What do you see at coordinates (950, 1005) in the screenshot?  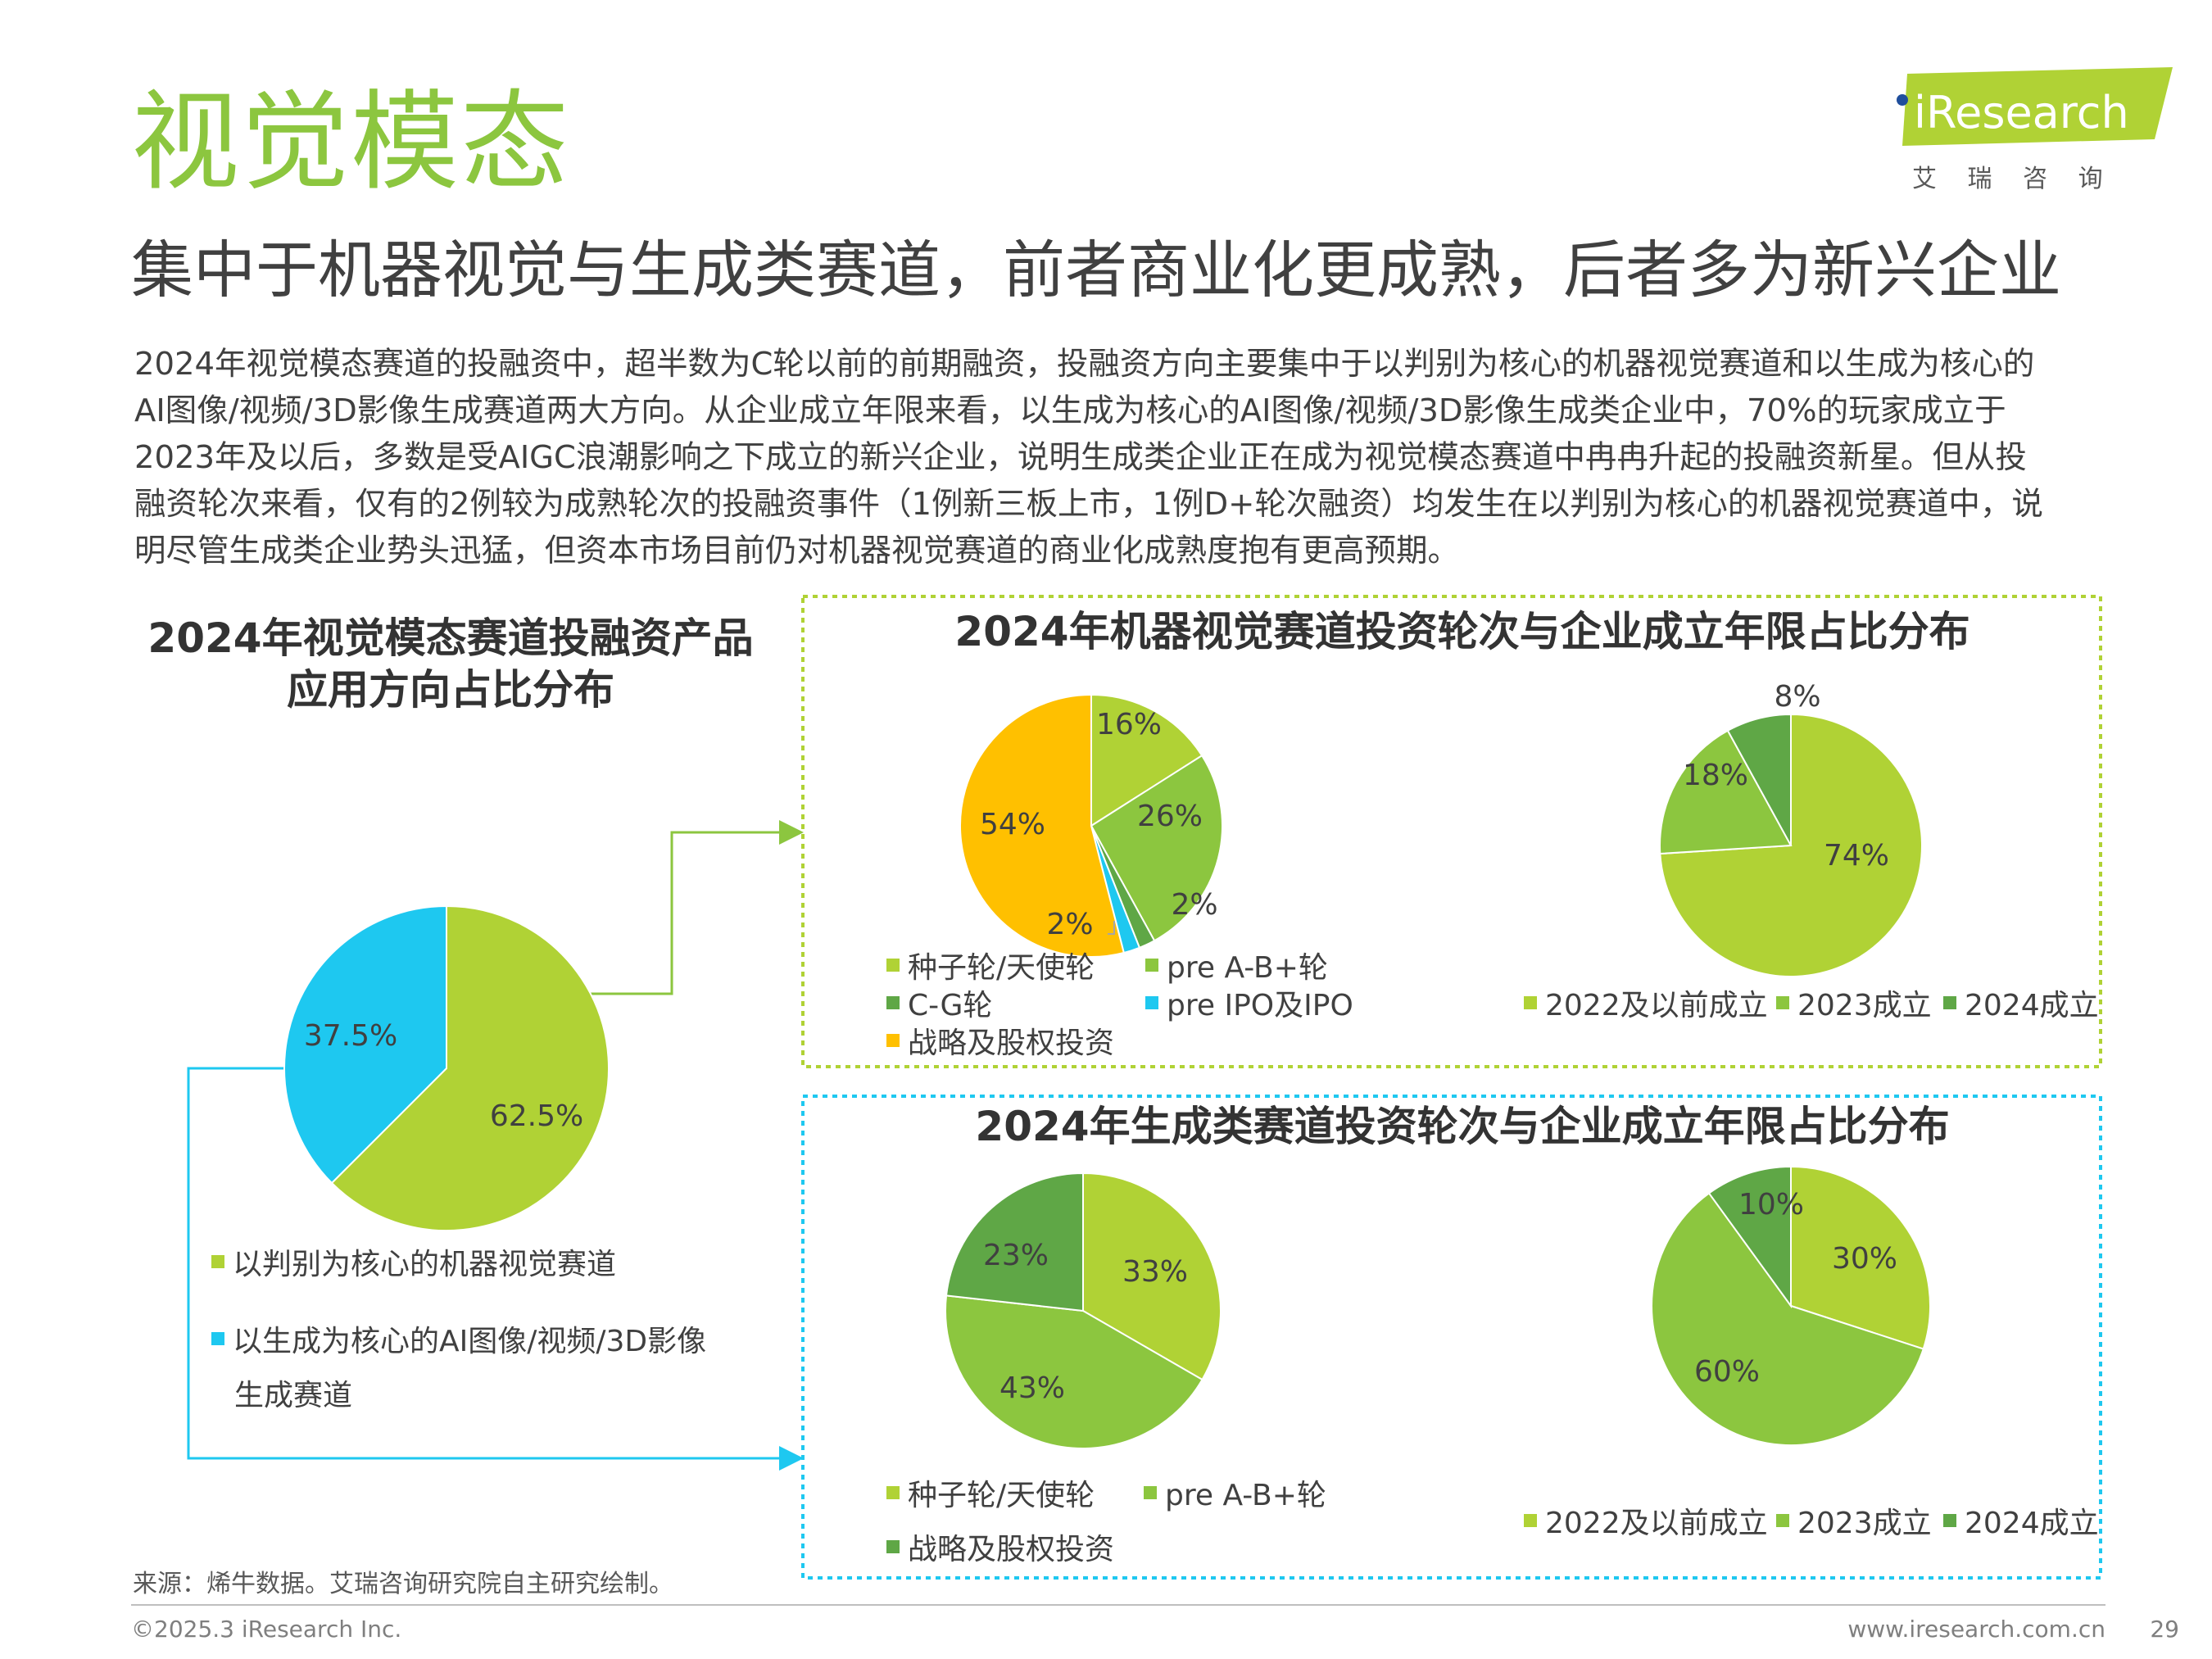 I see `legend-label: C-G轮` at bounding box center [950, 1005].